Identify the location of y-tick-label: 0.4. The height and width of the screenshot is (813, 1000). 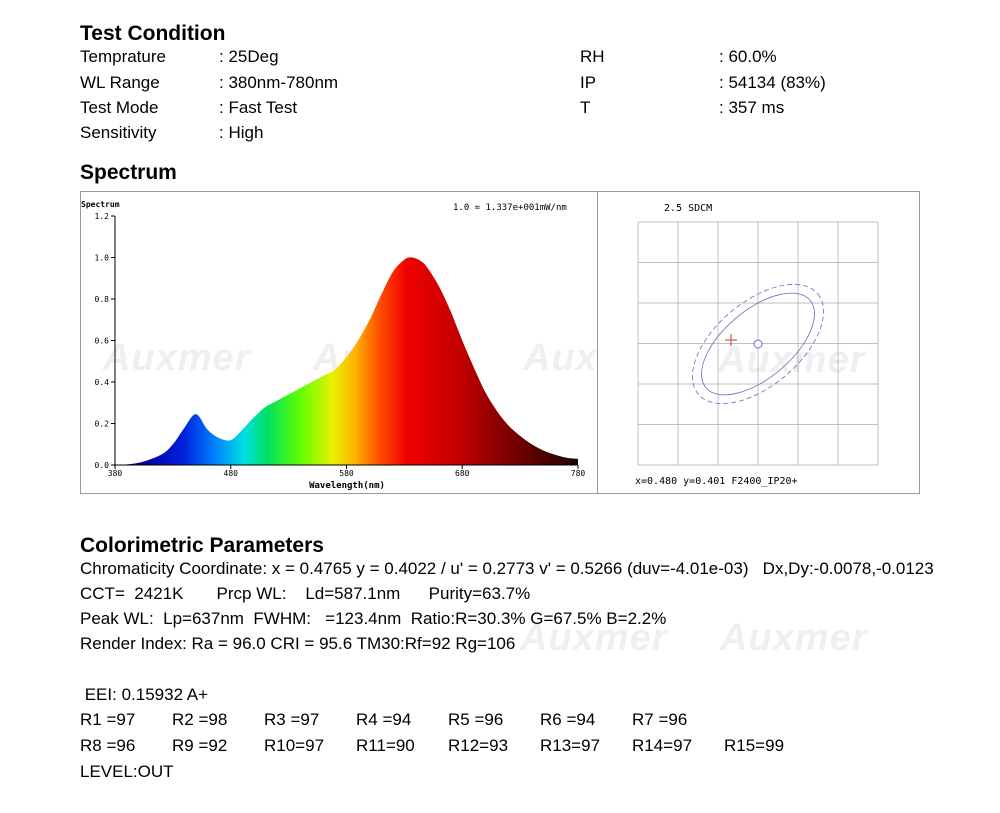
(102, 382).